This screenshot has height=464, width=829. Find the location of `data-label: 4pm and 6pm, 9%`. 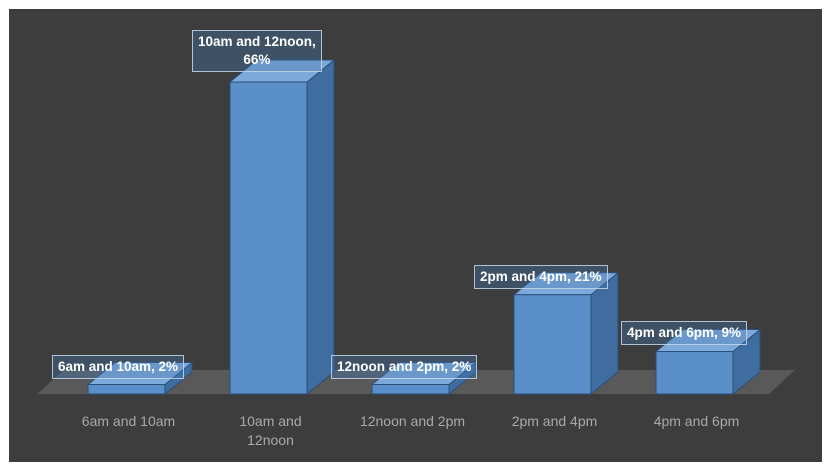

data-label: 4pm and 6pm, 9% is located at coordinates (684, 333).